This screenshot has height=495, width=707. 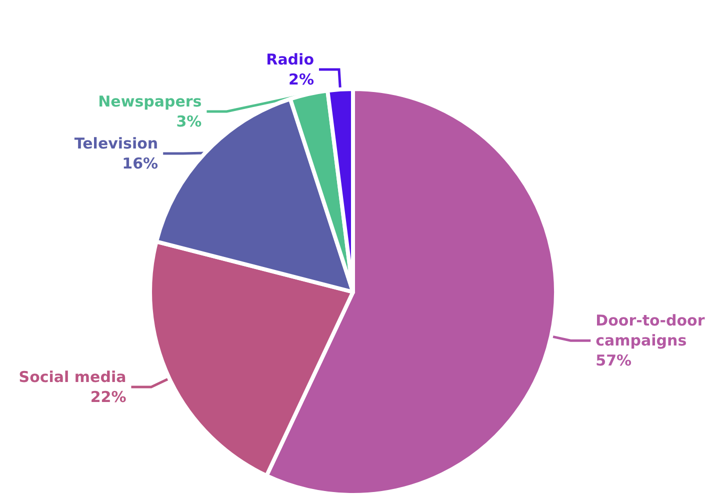 What do you see at coordinates (140, 163) in the screenshot?
I see `data-label: 16%` at bounding box center [140, 163].